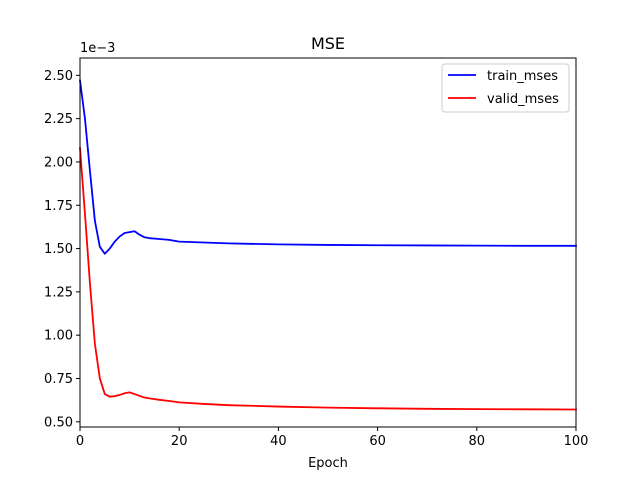 The width and height of the screenshot is (640, 480). Describe the element at coordinates (328, 43) in the screenshot. I see `chart-title: MSE` at that location.